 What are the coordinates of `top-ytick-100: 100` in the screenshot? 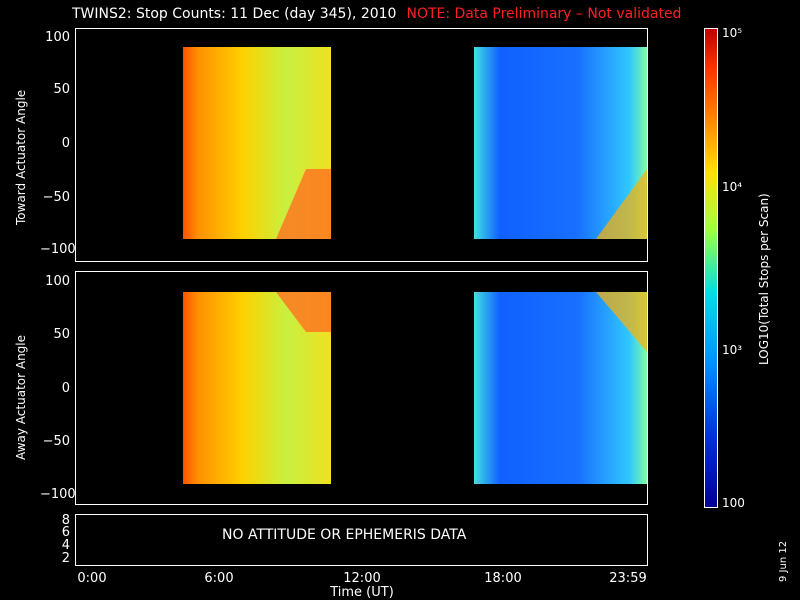 It's located at (57, 37).